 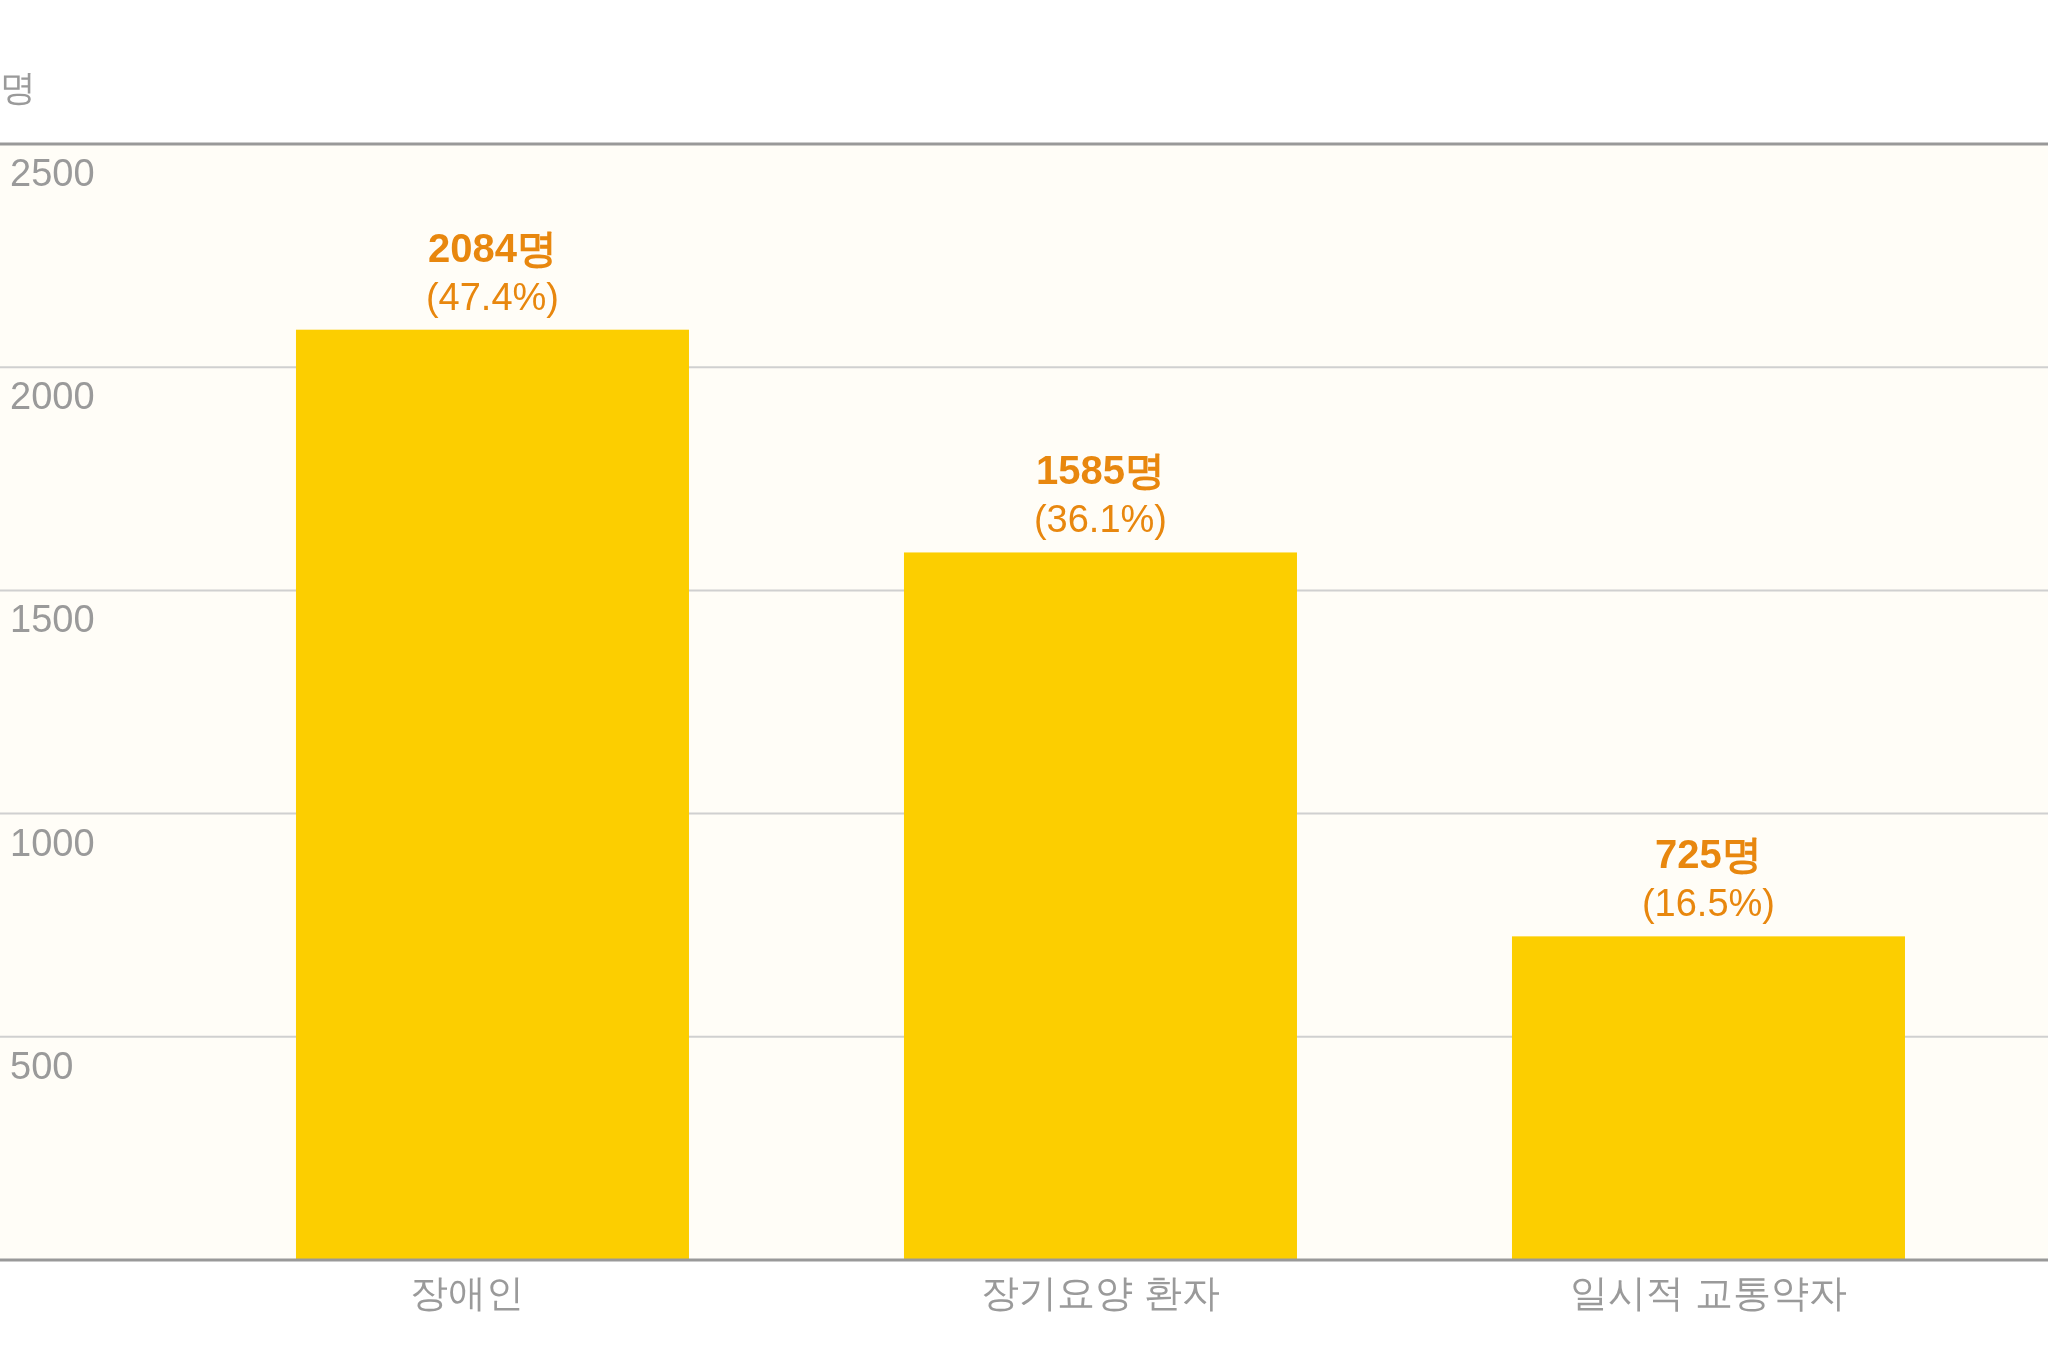 I want to click on y-tick-label: 500, so click(x=42, y=1065).